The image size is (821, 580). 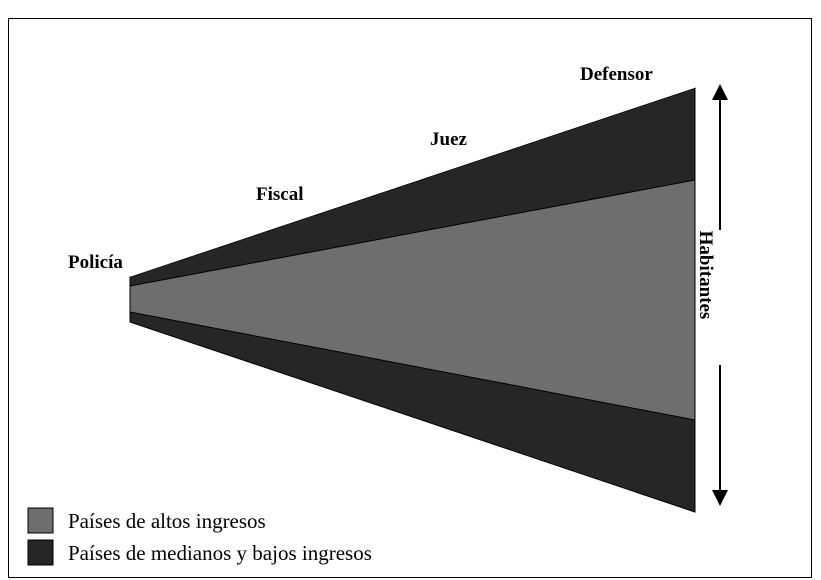 I want to click on stage-label: Policía, so click(x=95, y=262).